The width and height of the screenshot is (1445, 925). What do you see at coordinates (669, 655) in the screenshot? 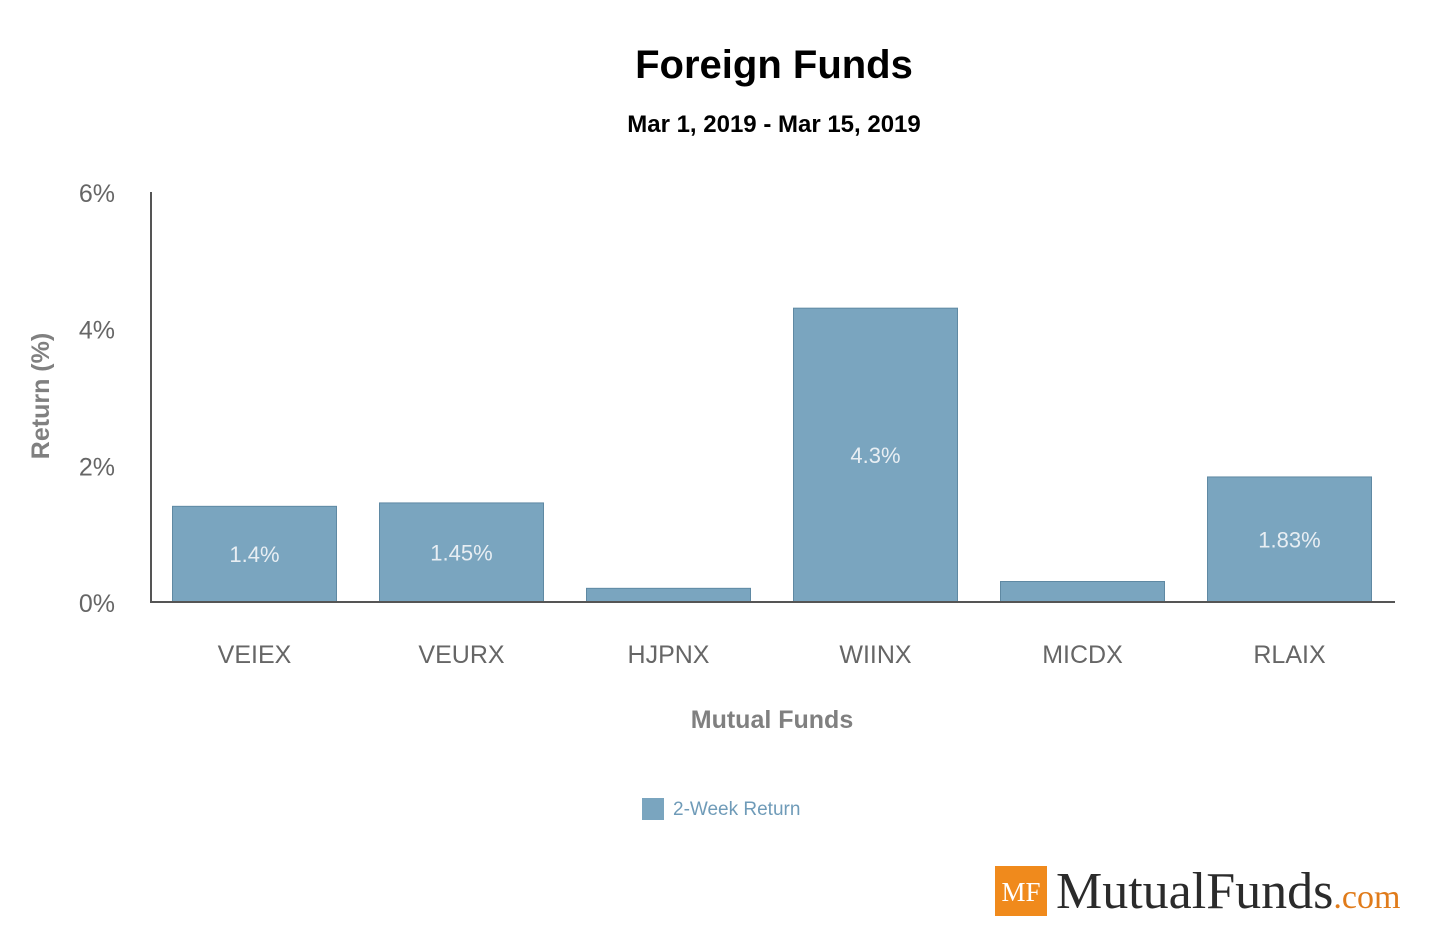
I see `x-tick-label: HJPNX` at bounding box center [669, 655].